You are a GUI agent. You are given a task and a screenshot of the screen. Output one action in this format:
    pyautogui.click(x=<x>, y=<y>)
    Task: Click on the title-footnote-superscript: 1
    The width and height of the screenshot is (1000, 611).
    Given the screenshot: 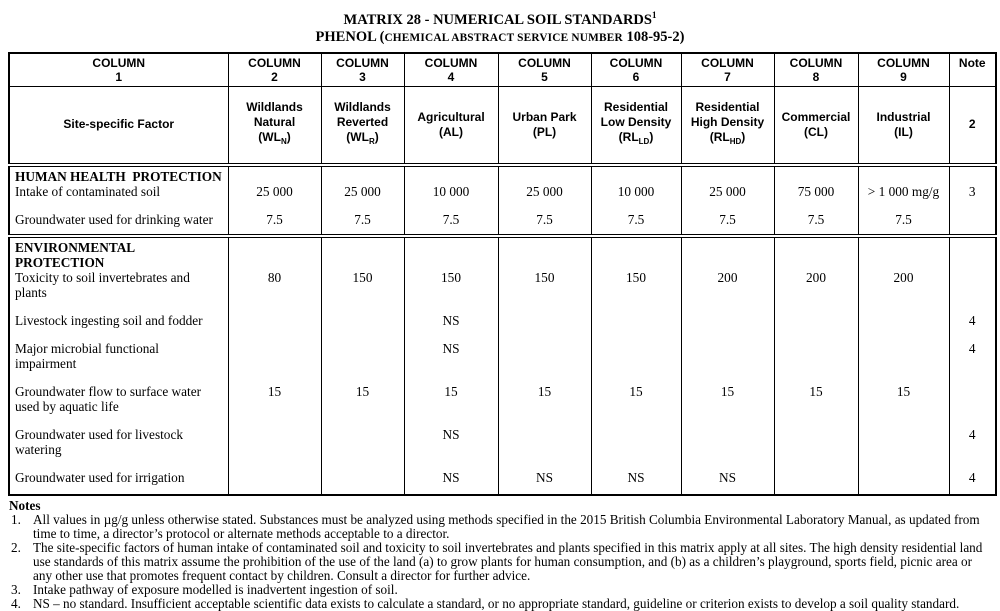 What is the action you would take?
    pyautogui.click(x=654, y=15)
    